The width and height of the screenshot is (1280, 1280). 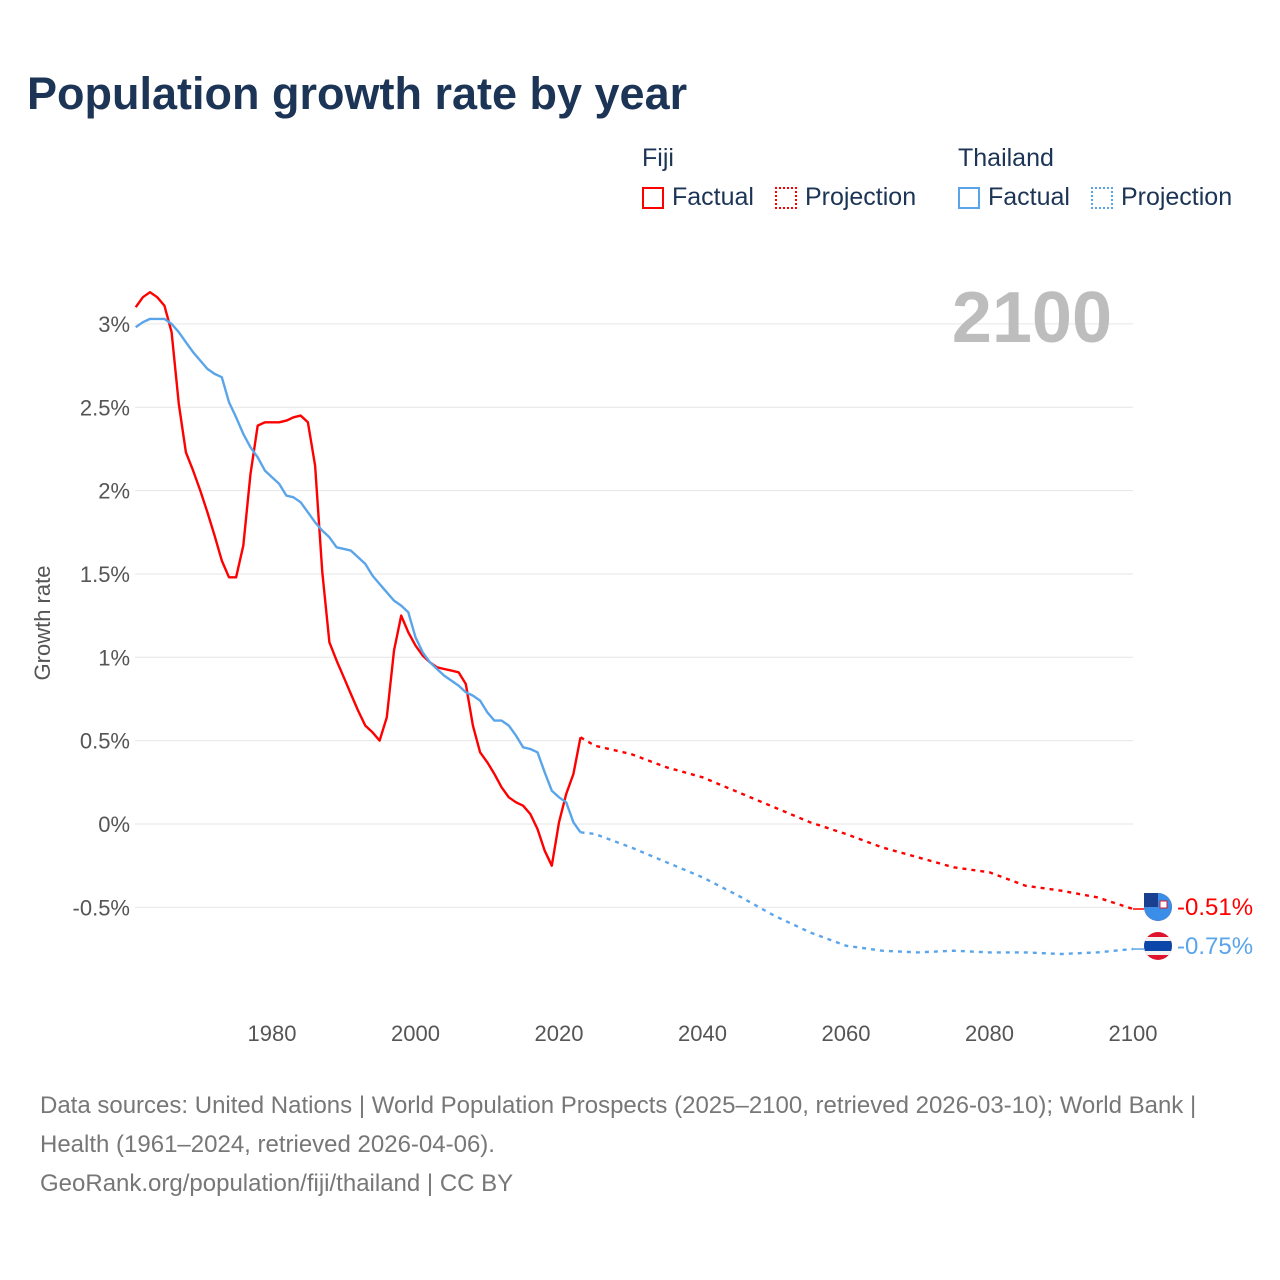 What do you see at coordinates (105, 741) in the screenshot?
I see `y-tick-label: 0.5%` at bounding box center [105, 741].